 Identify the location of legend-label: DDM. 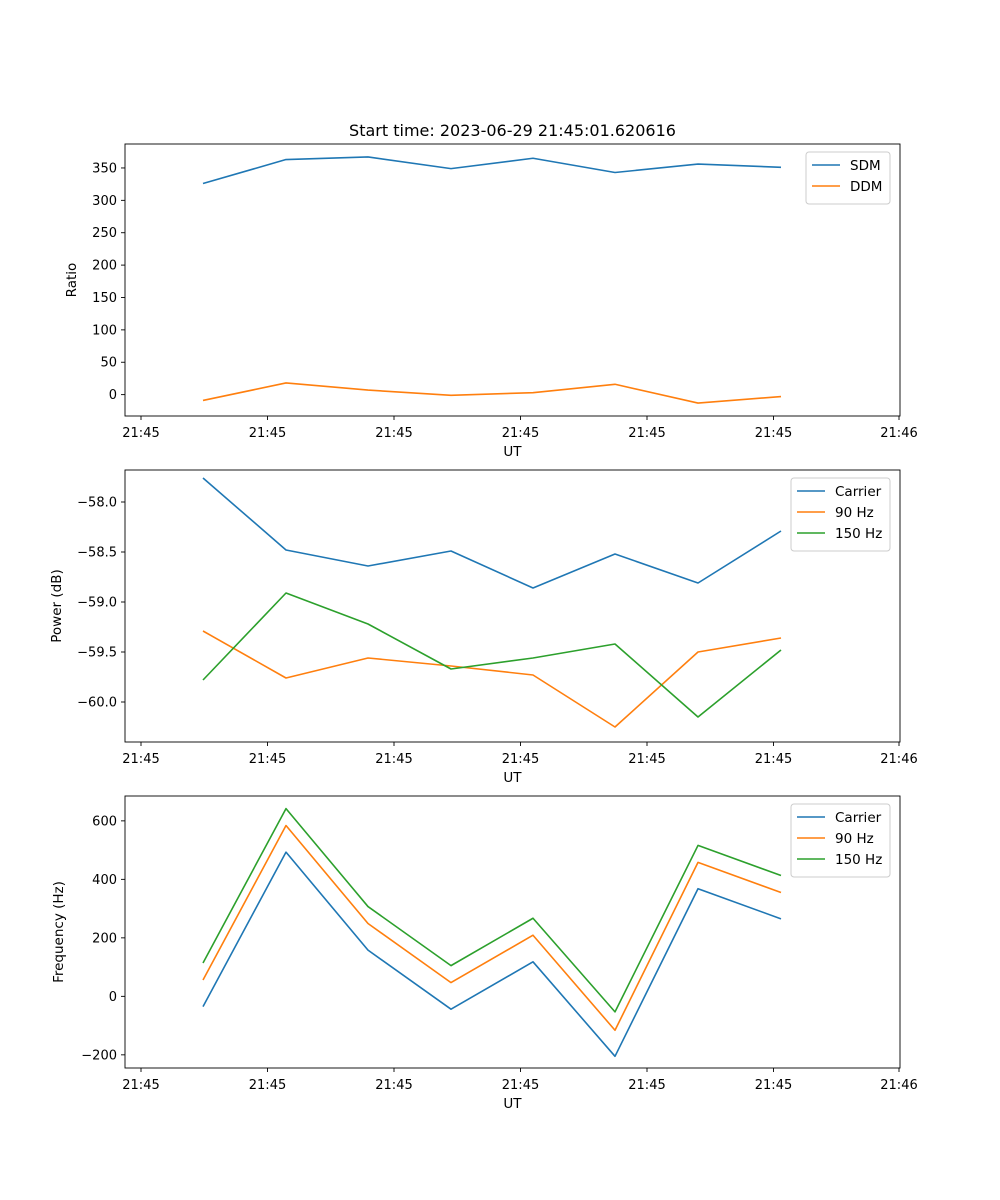
(866, 187).